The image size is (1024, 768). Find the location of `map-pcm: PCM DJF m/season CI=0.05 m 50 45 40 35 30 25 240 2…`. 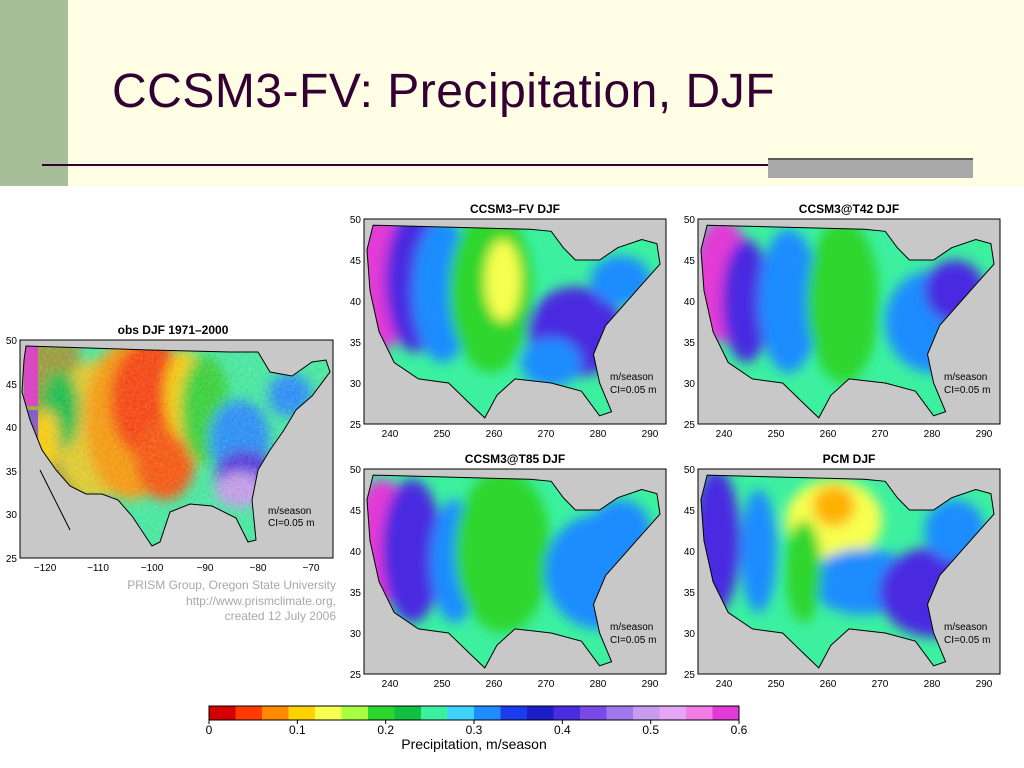

map-pcm: PCM DJF m/season CI=0.05 m 50 45 40 35 30 25 240 2… is located at coordinates (842, 571).